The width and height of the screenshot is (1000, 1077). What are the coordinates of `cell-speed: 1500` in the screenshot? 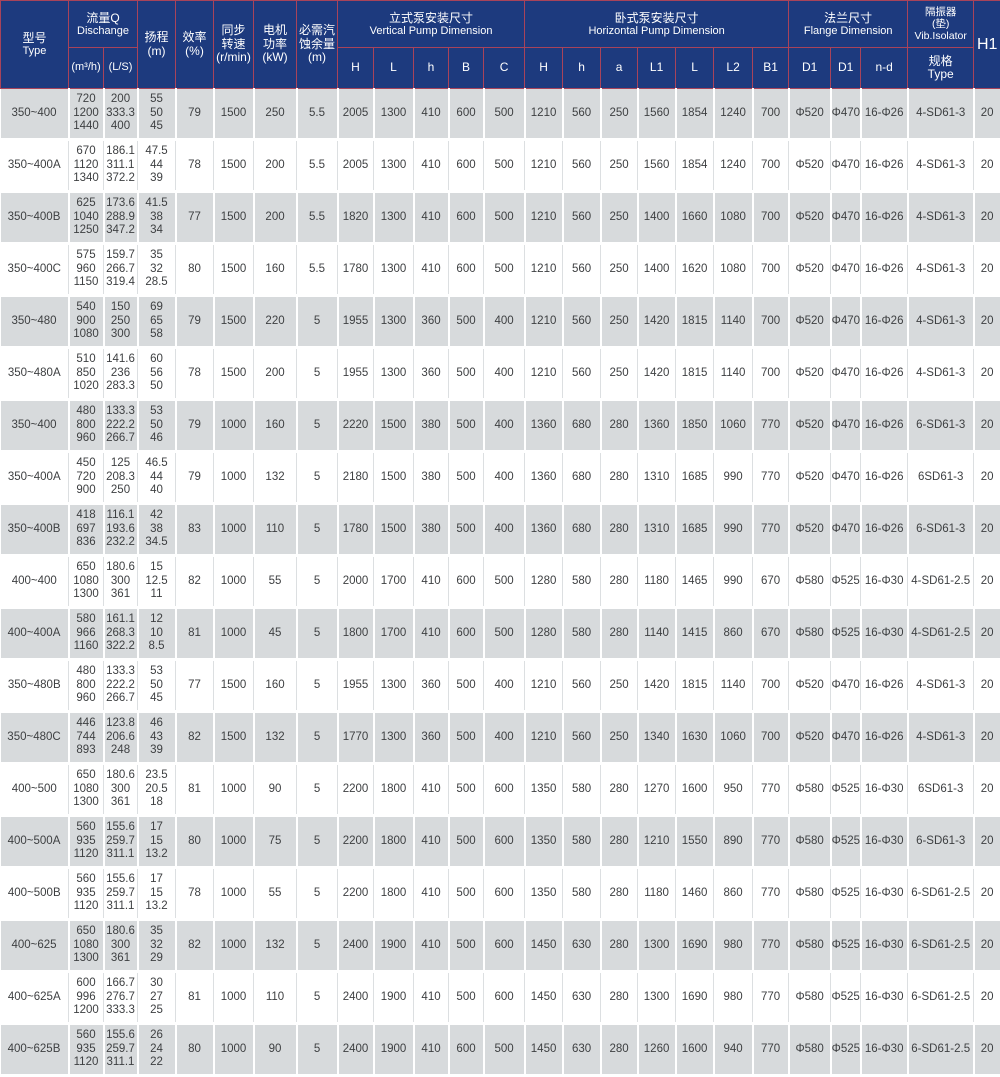 It's located at (234, 114).